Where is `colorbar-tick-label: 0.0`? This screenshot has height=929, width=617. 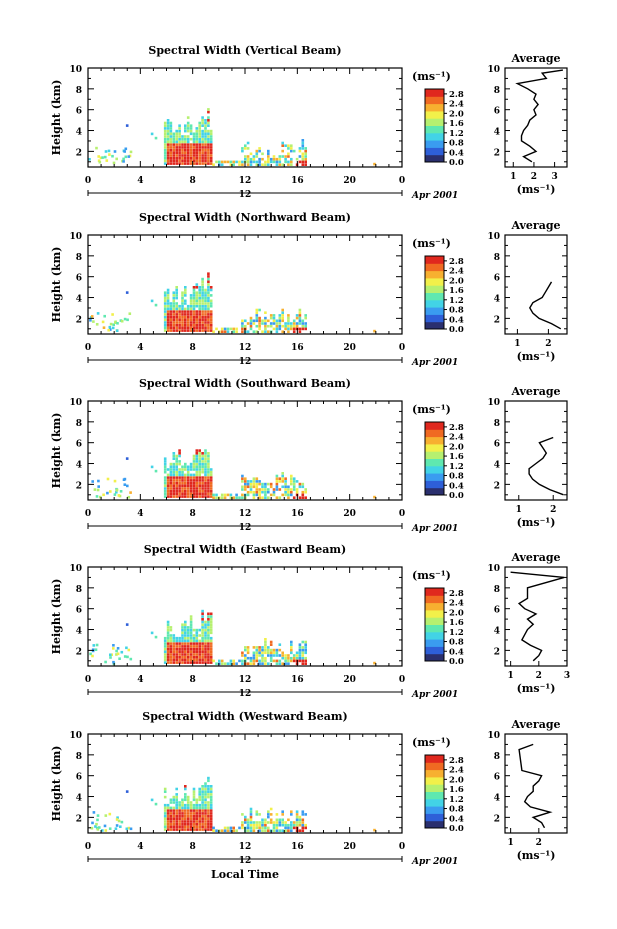 colorbar-tick-label: 0.0 is located at coordinates (456, 163).